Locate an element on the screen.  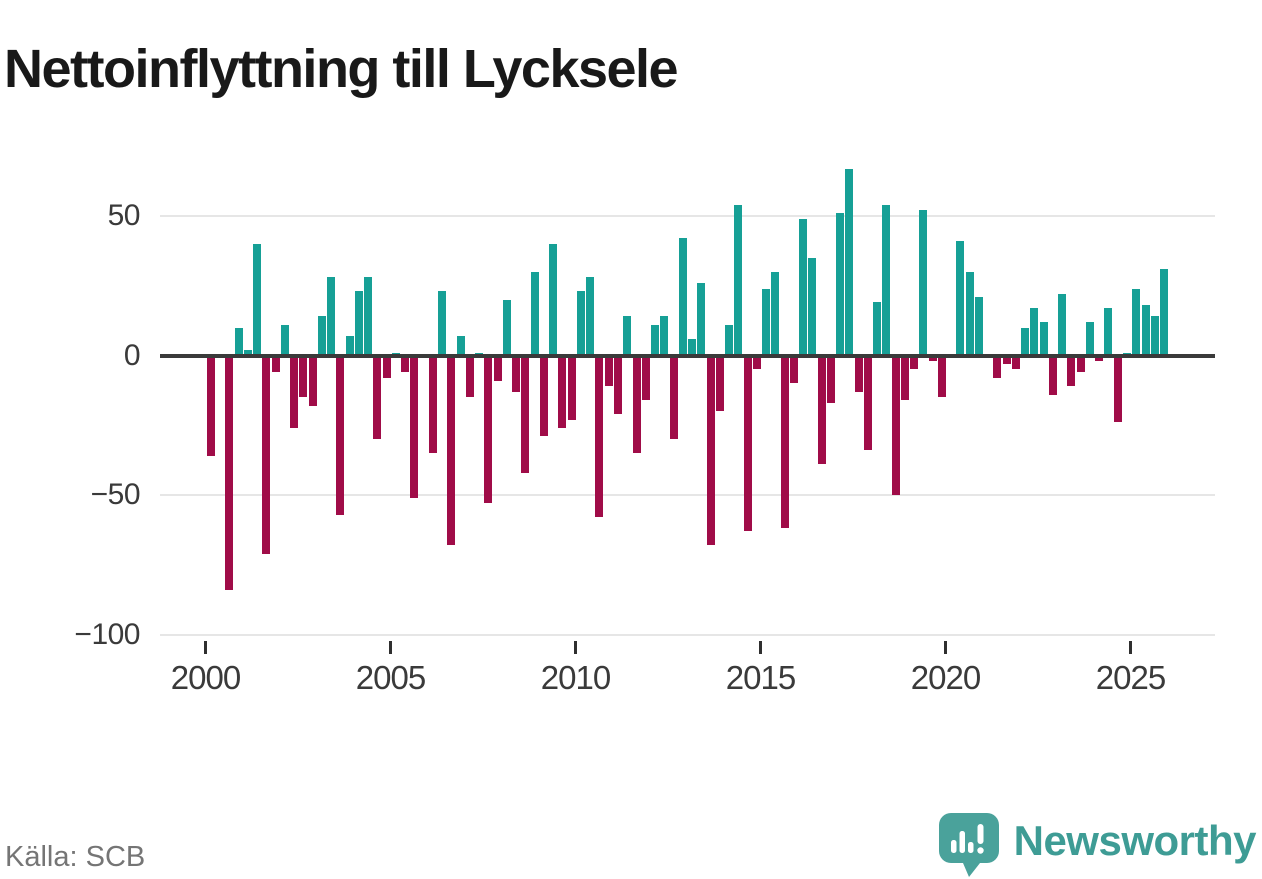
bar-2009Q1 is located at coordinates (543, 396).